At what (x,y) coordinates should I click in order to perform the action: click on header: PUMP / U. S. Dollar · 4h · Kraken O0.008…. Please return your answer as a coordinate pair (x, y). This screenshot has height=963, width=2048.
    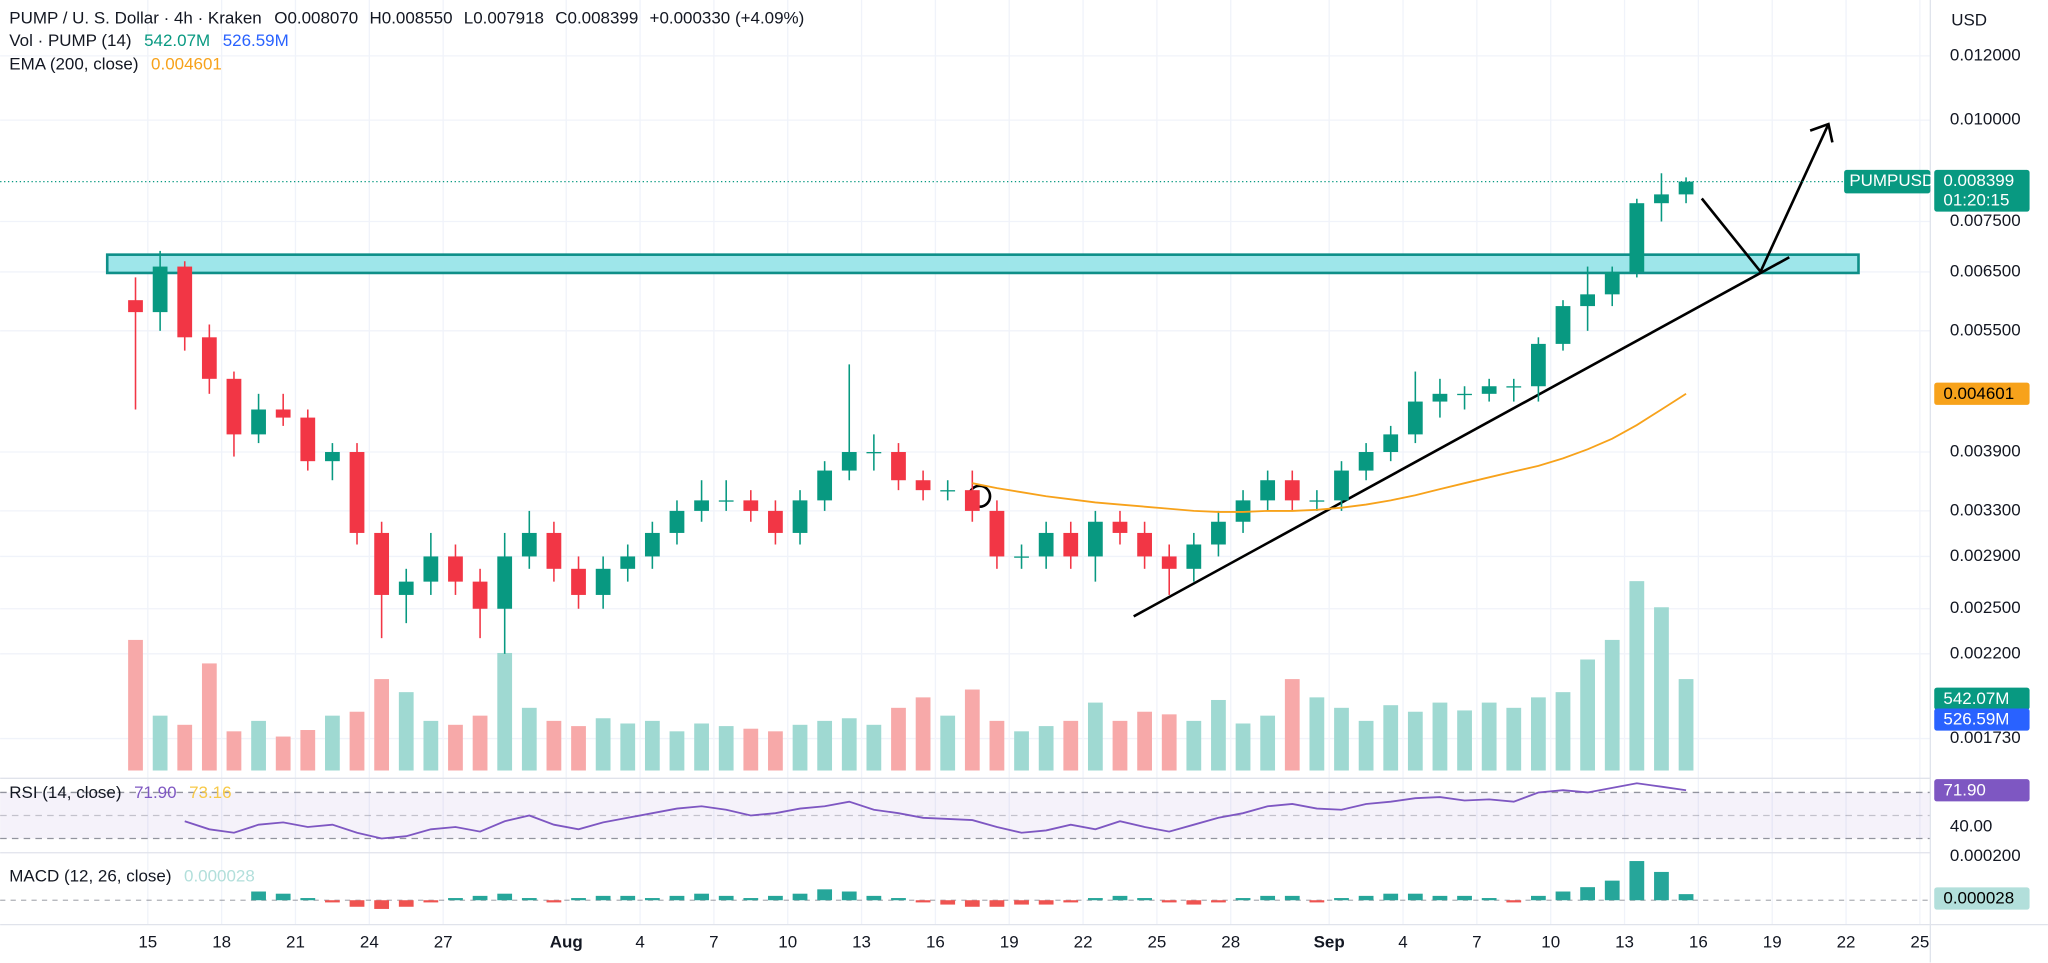
    Looking at the image, I should click on (406, 18).